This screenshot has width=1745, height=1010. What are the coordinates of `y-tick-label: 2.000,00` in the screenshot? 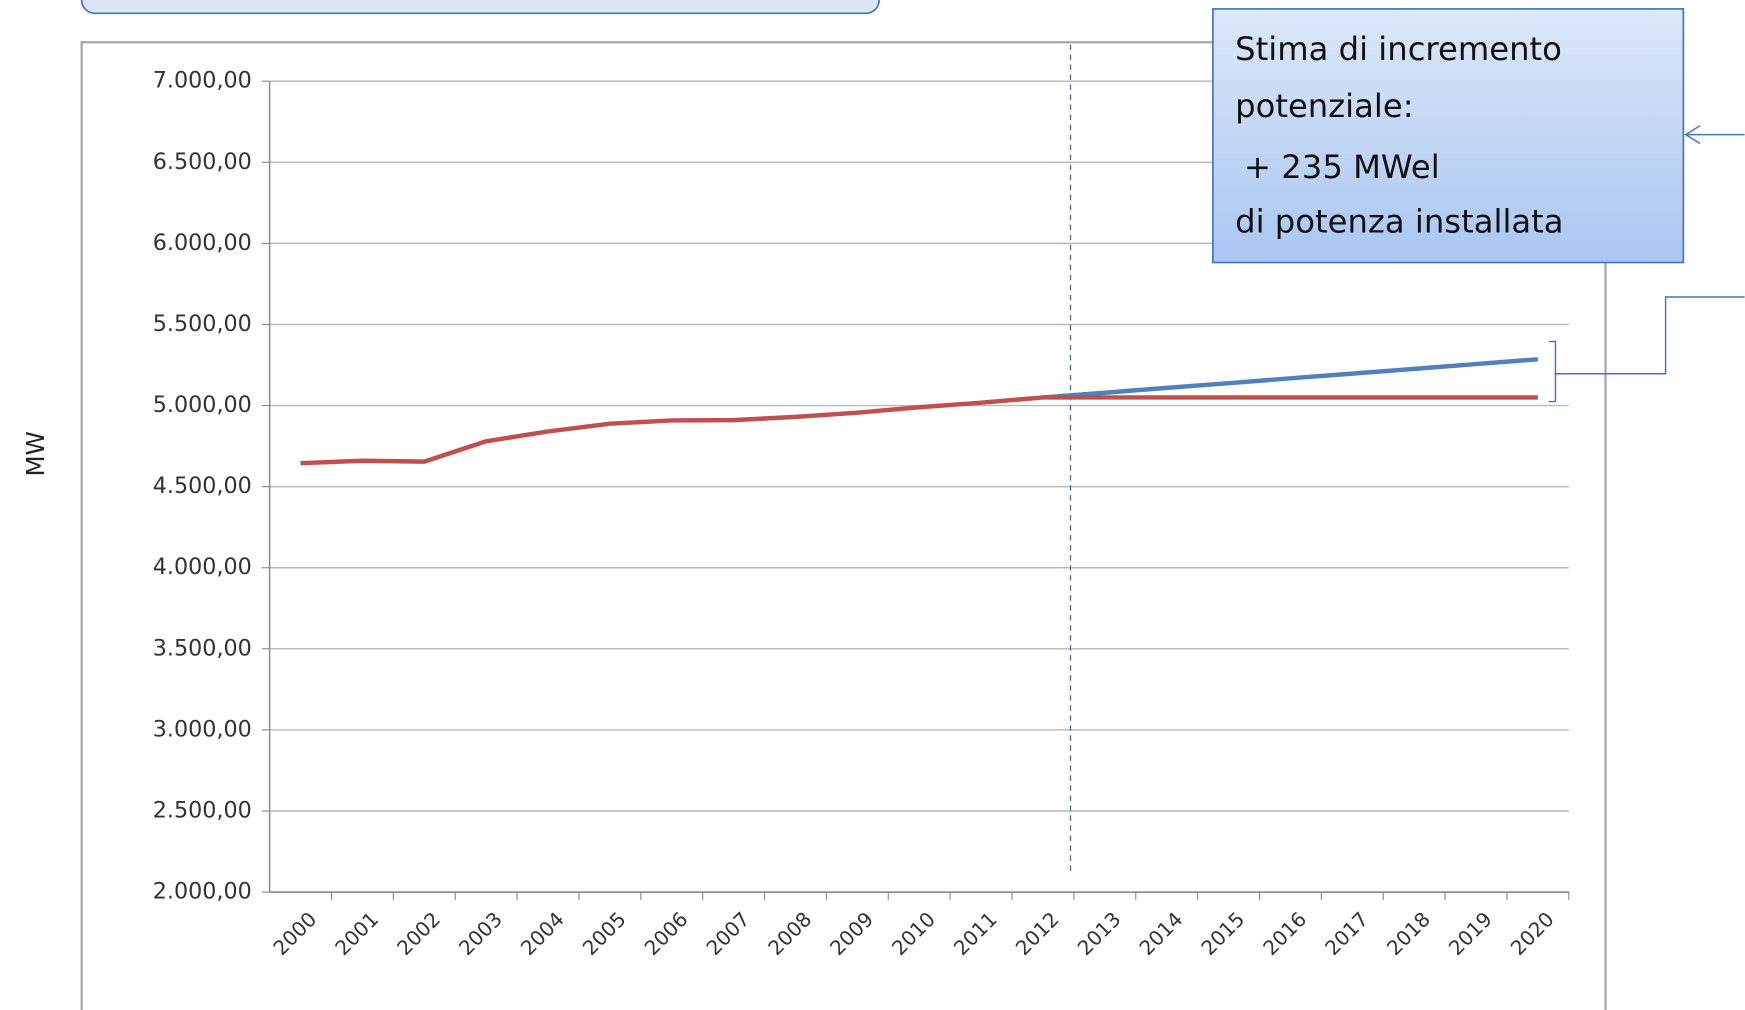 It's located at (202, 892).